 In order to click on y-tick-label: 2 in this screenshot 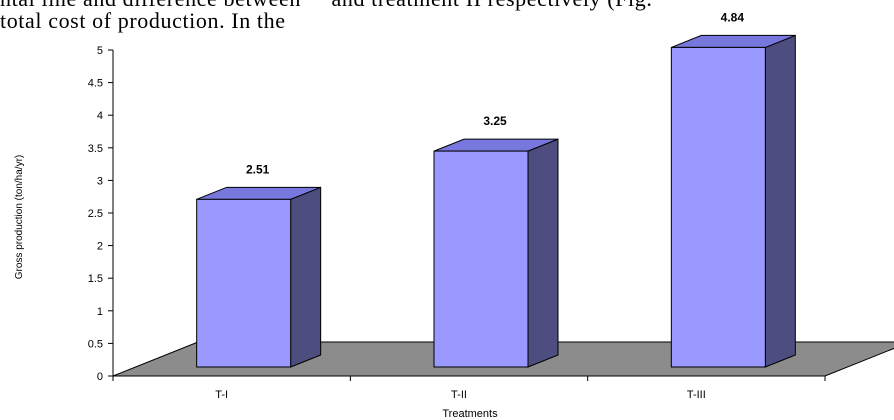, I will do `click(100, 247)`.